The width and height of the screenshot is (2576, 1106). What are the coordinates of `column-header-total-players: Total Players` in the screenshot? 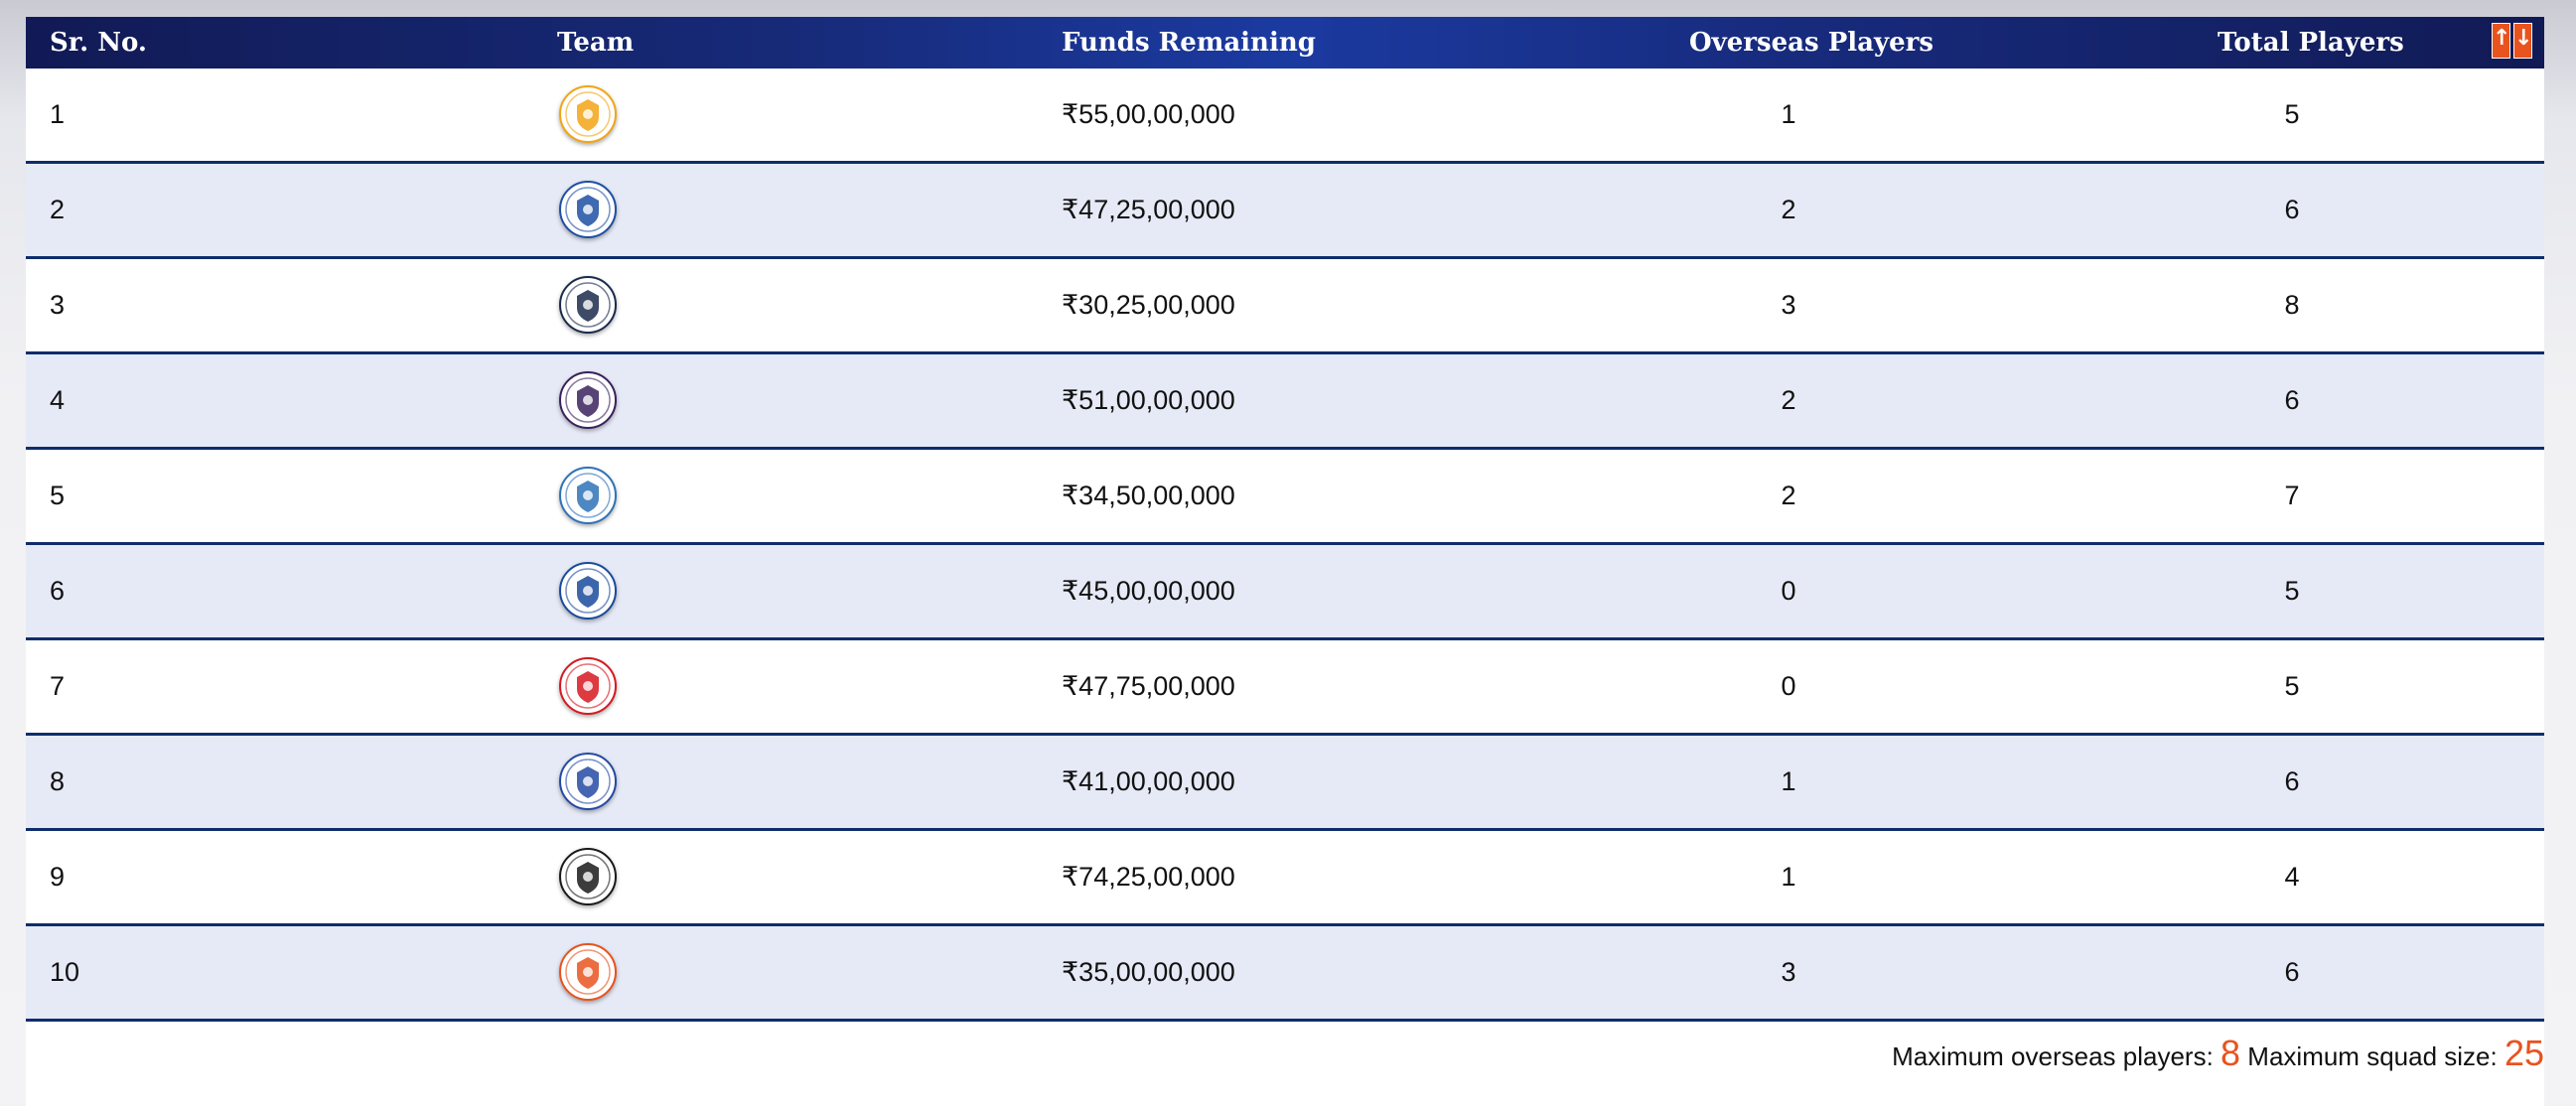 It's located at (2311, 43).